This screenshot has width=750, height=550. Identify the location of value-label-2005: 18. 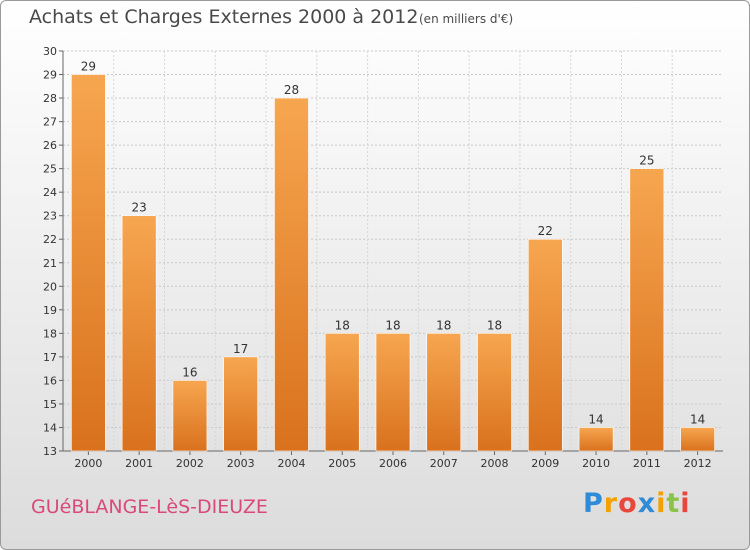
(342, 325).